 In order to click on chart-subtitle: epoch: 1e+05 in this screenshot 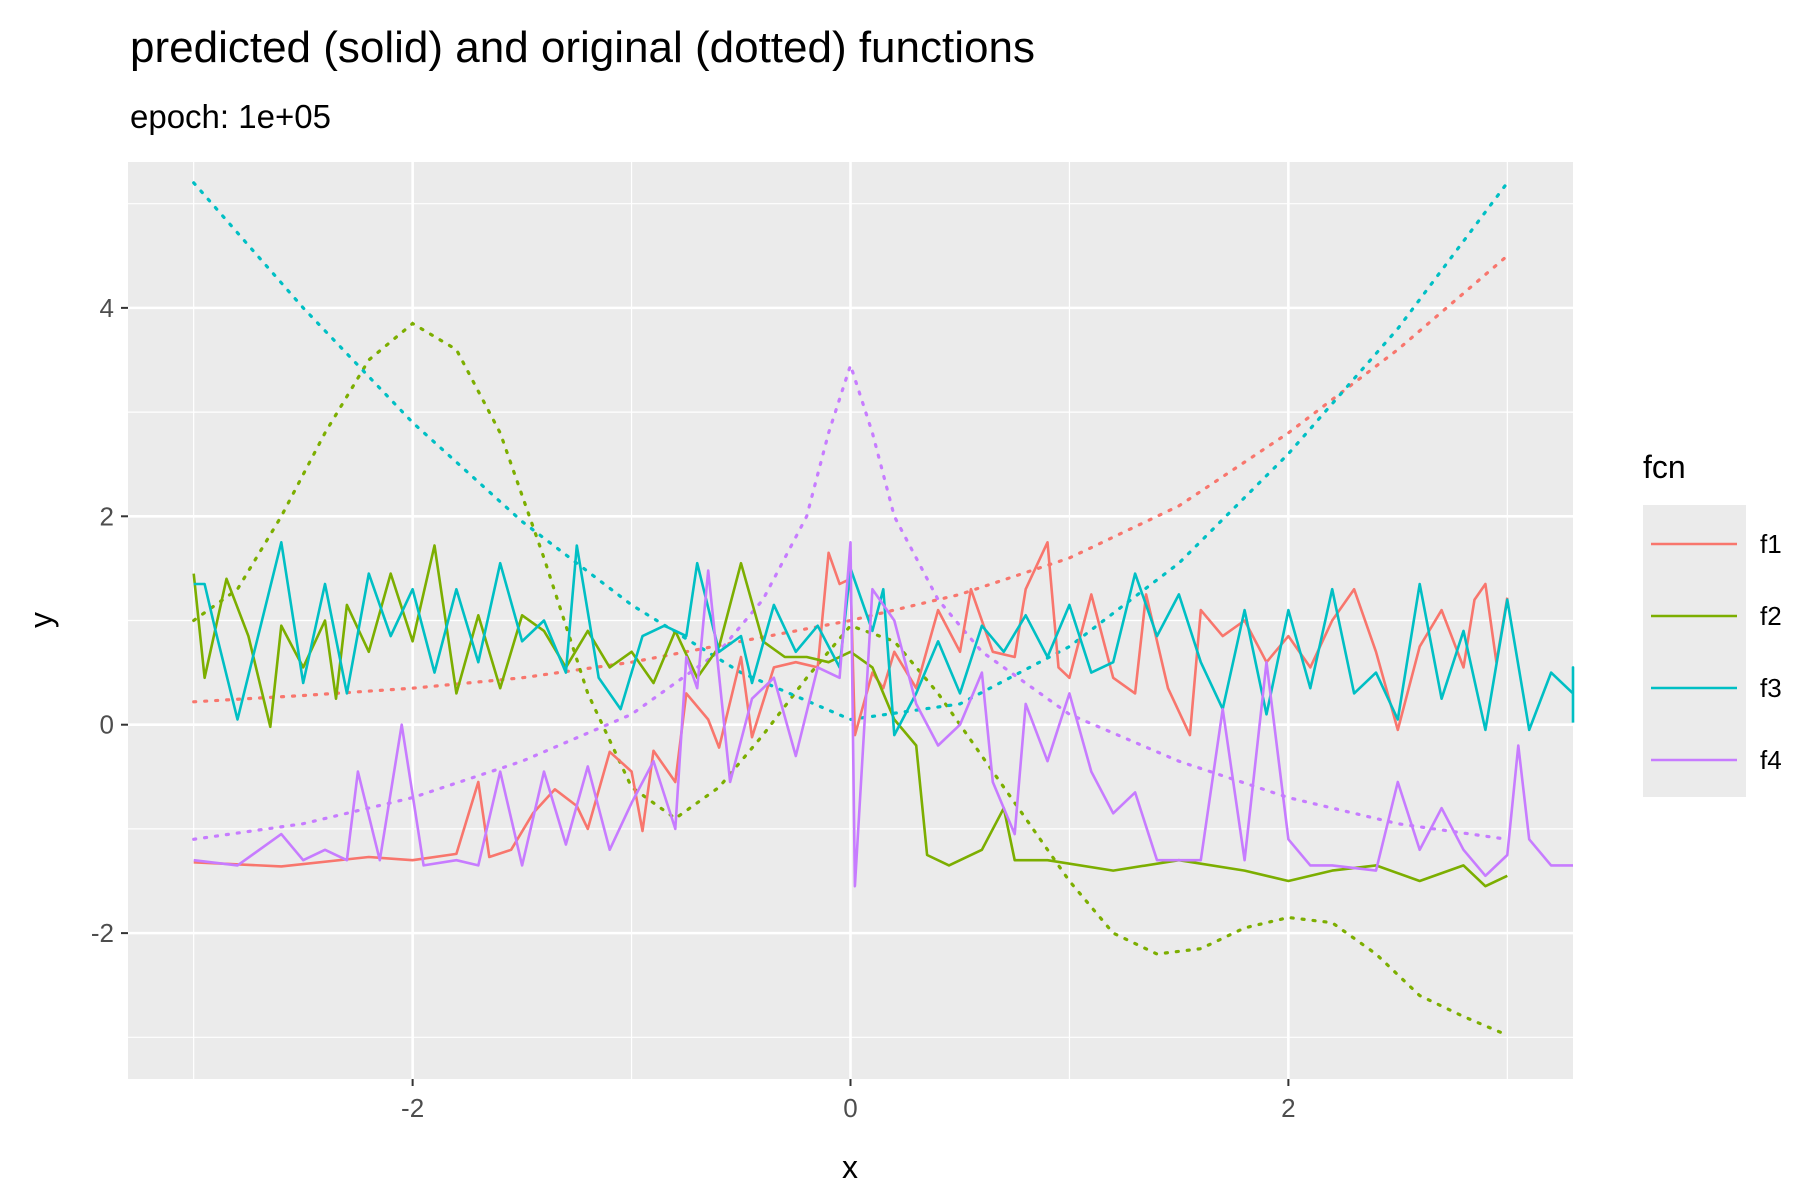, I will do `click(230, 116)`.